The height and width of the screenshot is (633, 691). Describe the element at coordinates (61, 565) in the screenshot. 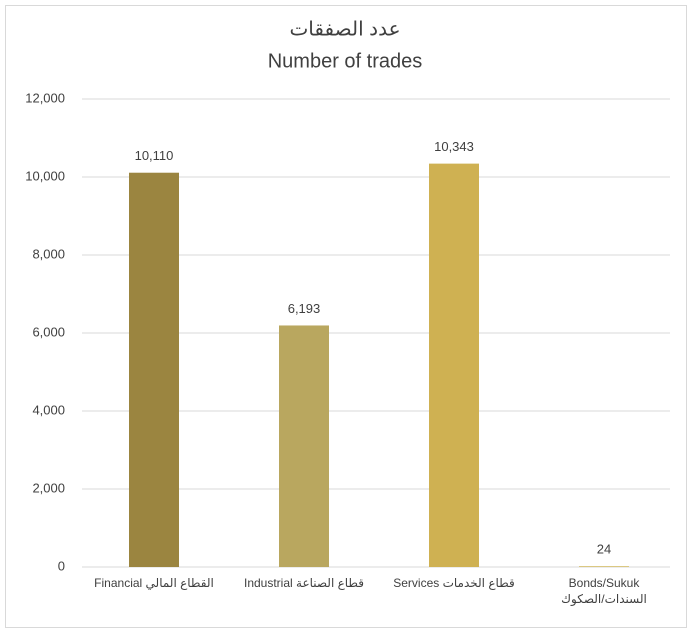

I see `y-tick-label: 0` at that location.